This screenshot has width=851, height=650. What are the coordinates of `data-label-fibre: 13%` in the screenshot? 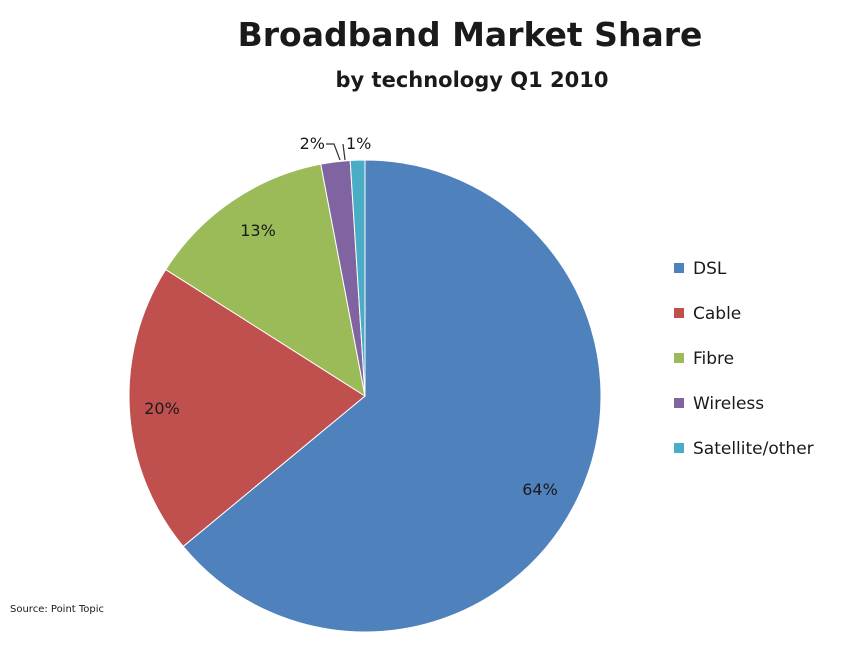 It's located at (258, 230).